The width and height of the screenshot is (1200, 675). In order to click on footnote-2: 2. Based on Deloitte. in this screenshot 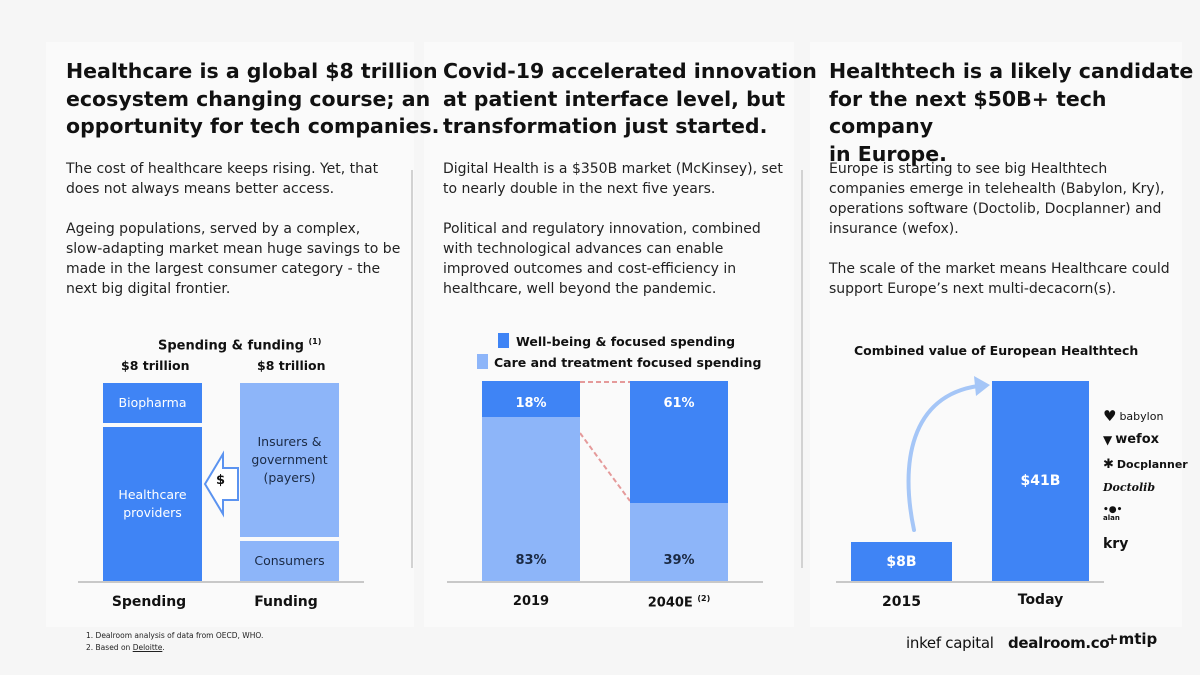, I will do `click(125, 647)`.